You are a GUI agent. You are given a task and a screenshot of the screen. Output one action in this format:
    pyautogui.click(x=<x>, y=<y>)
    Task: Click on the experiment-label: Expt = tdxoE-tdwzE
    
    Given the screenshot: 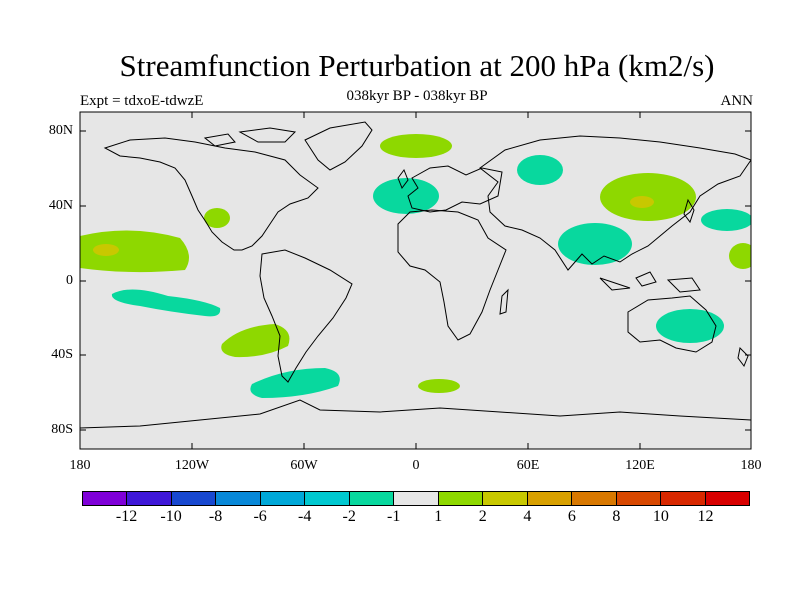 What is the action you would take?
    pyautogui.click(x=142, y=101)
    